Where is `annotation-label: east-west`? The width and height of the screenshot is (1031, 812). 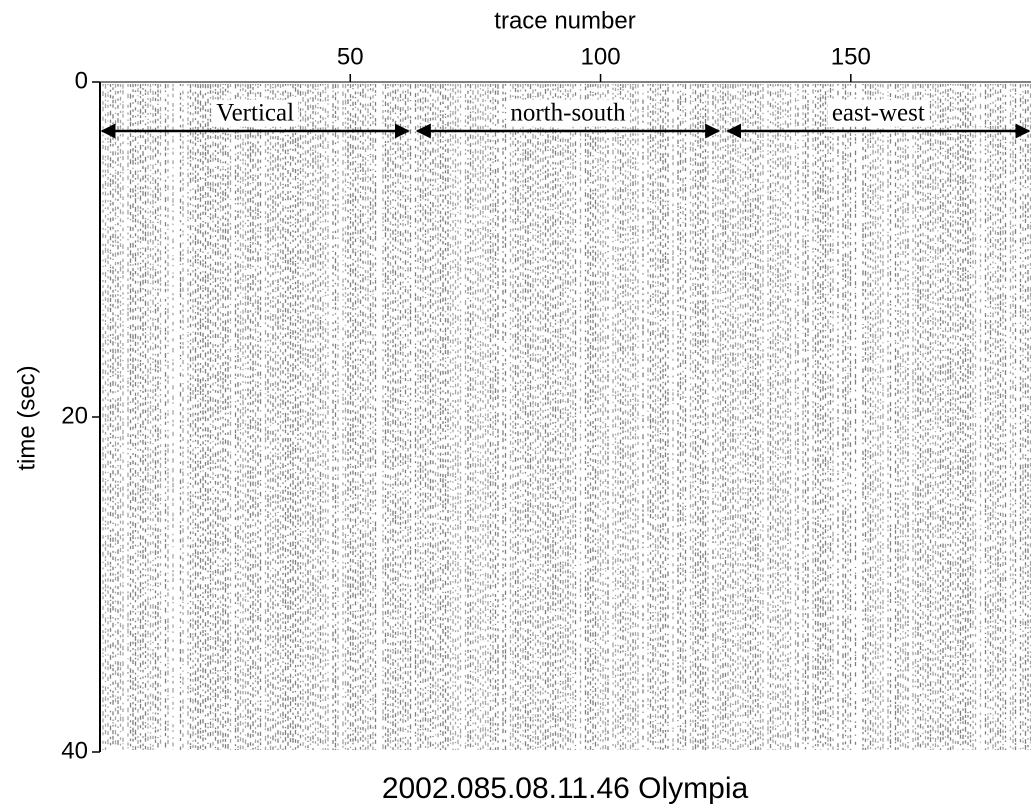
annotation-label: east-west is located at coordinates (878, 113).